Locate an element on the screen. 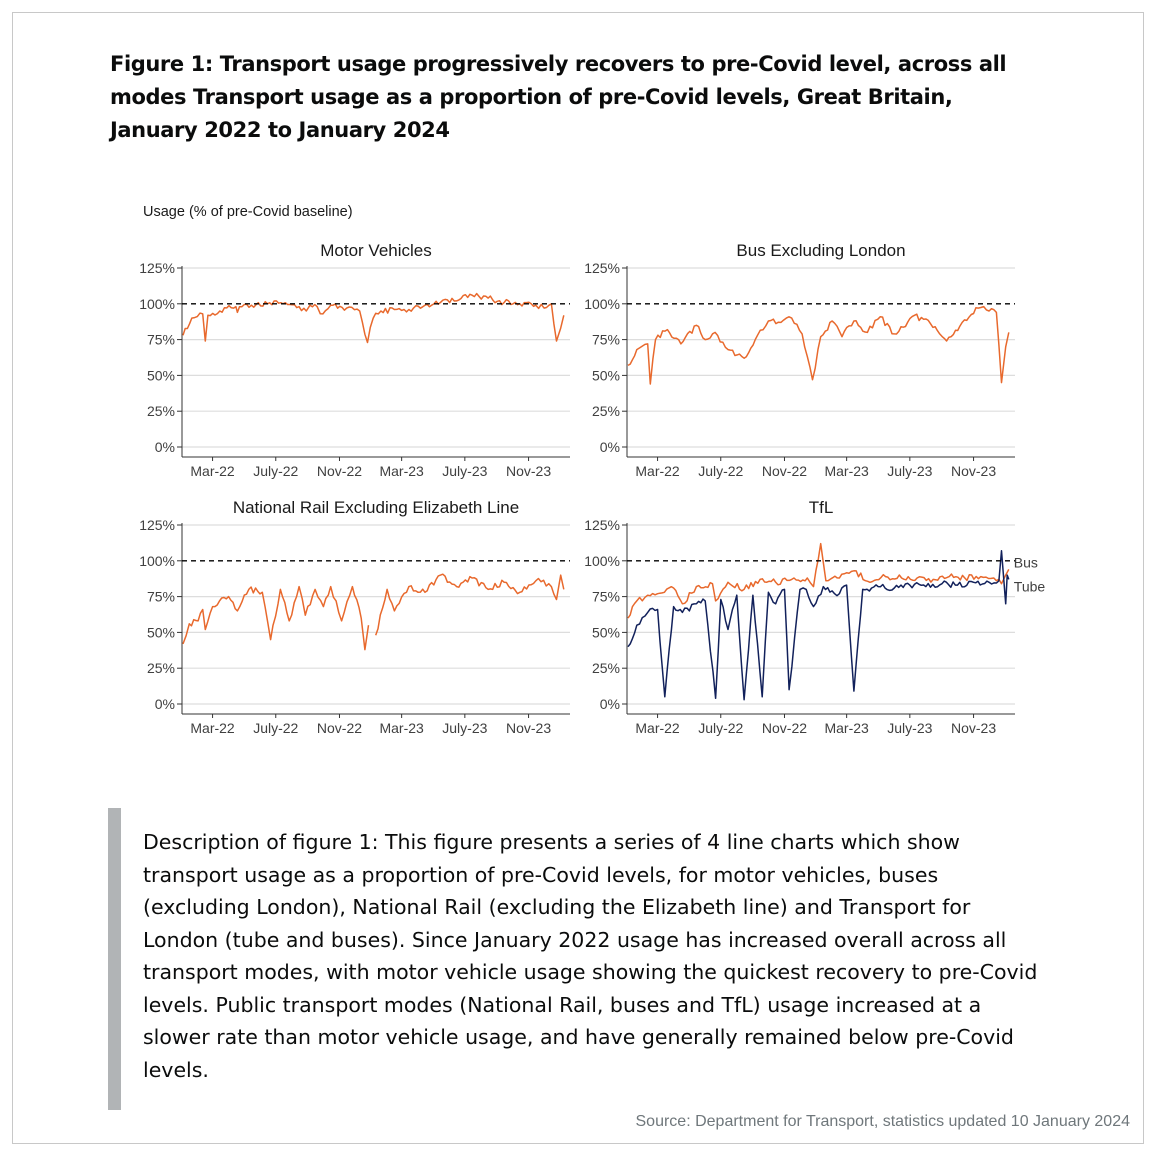  series-line-bus-excluding-london is located at coordinates (818, 345).